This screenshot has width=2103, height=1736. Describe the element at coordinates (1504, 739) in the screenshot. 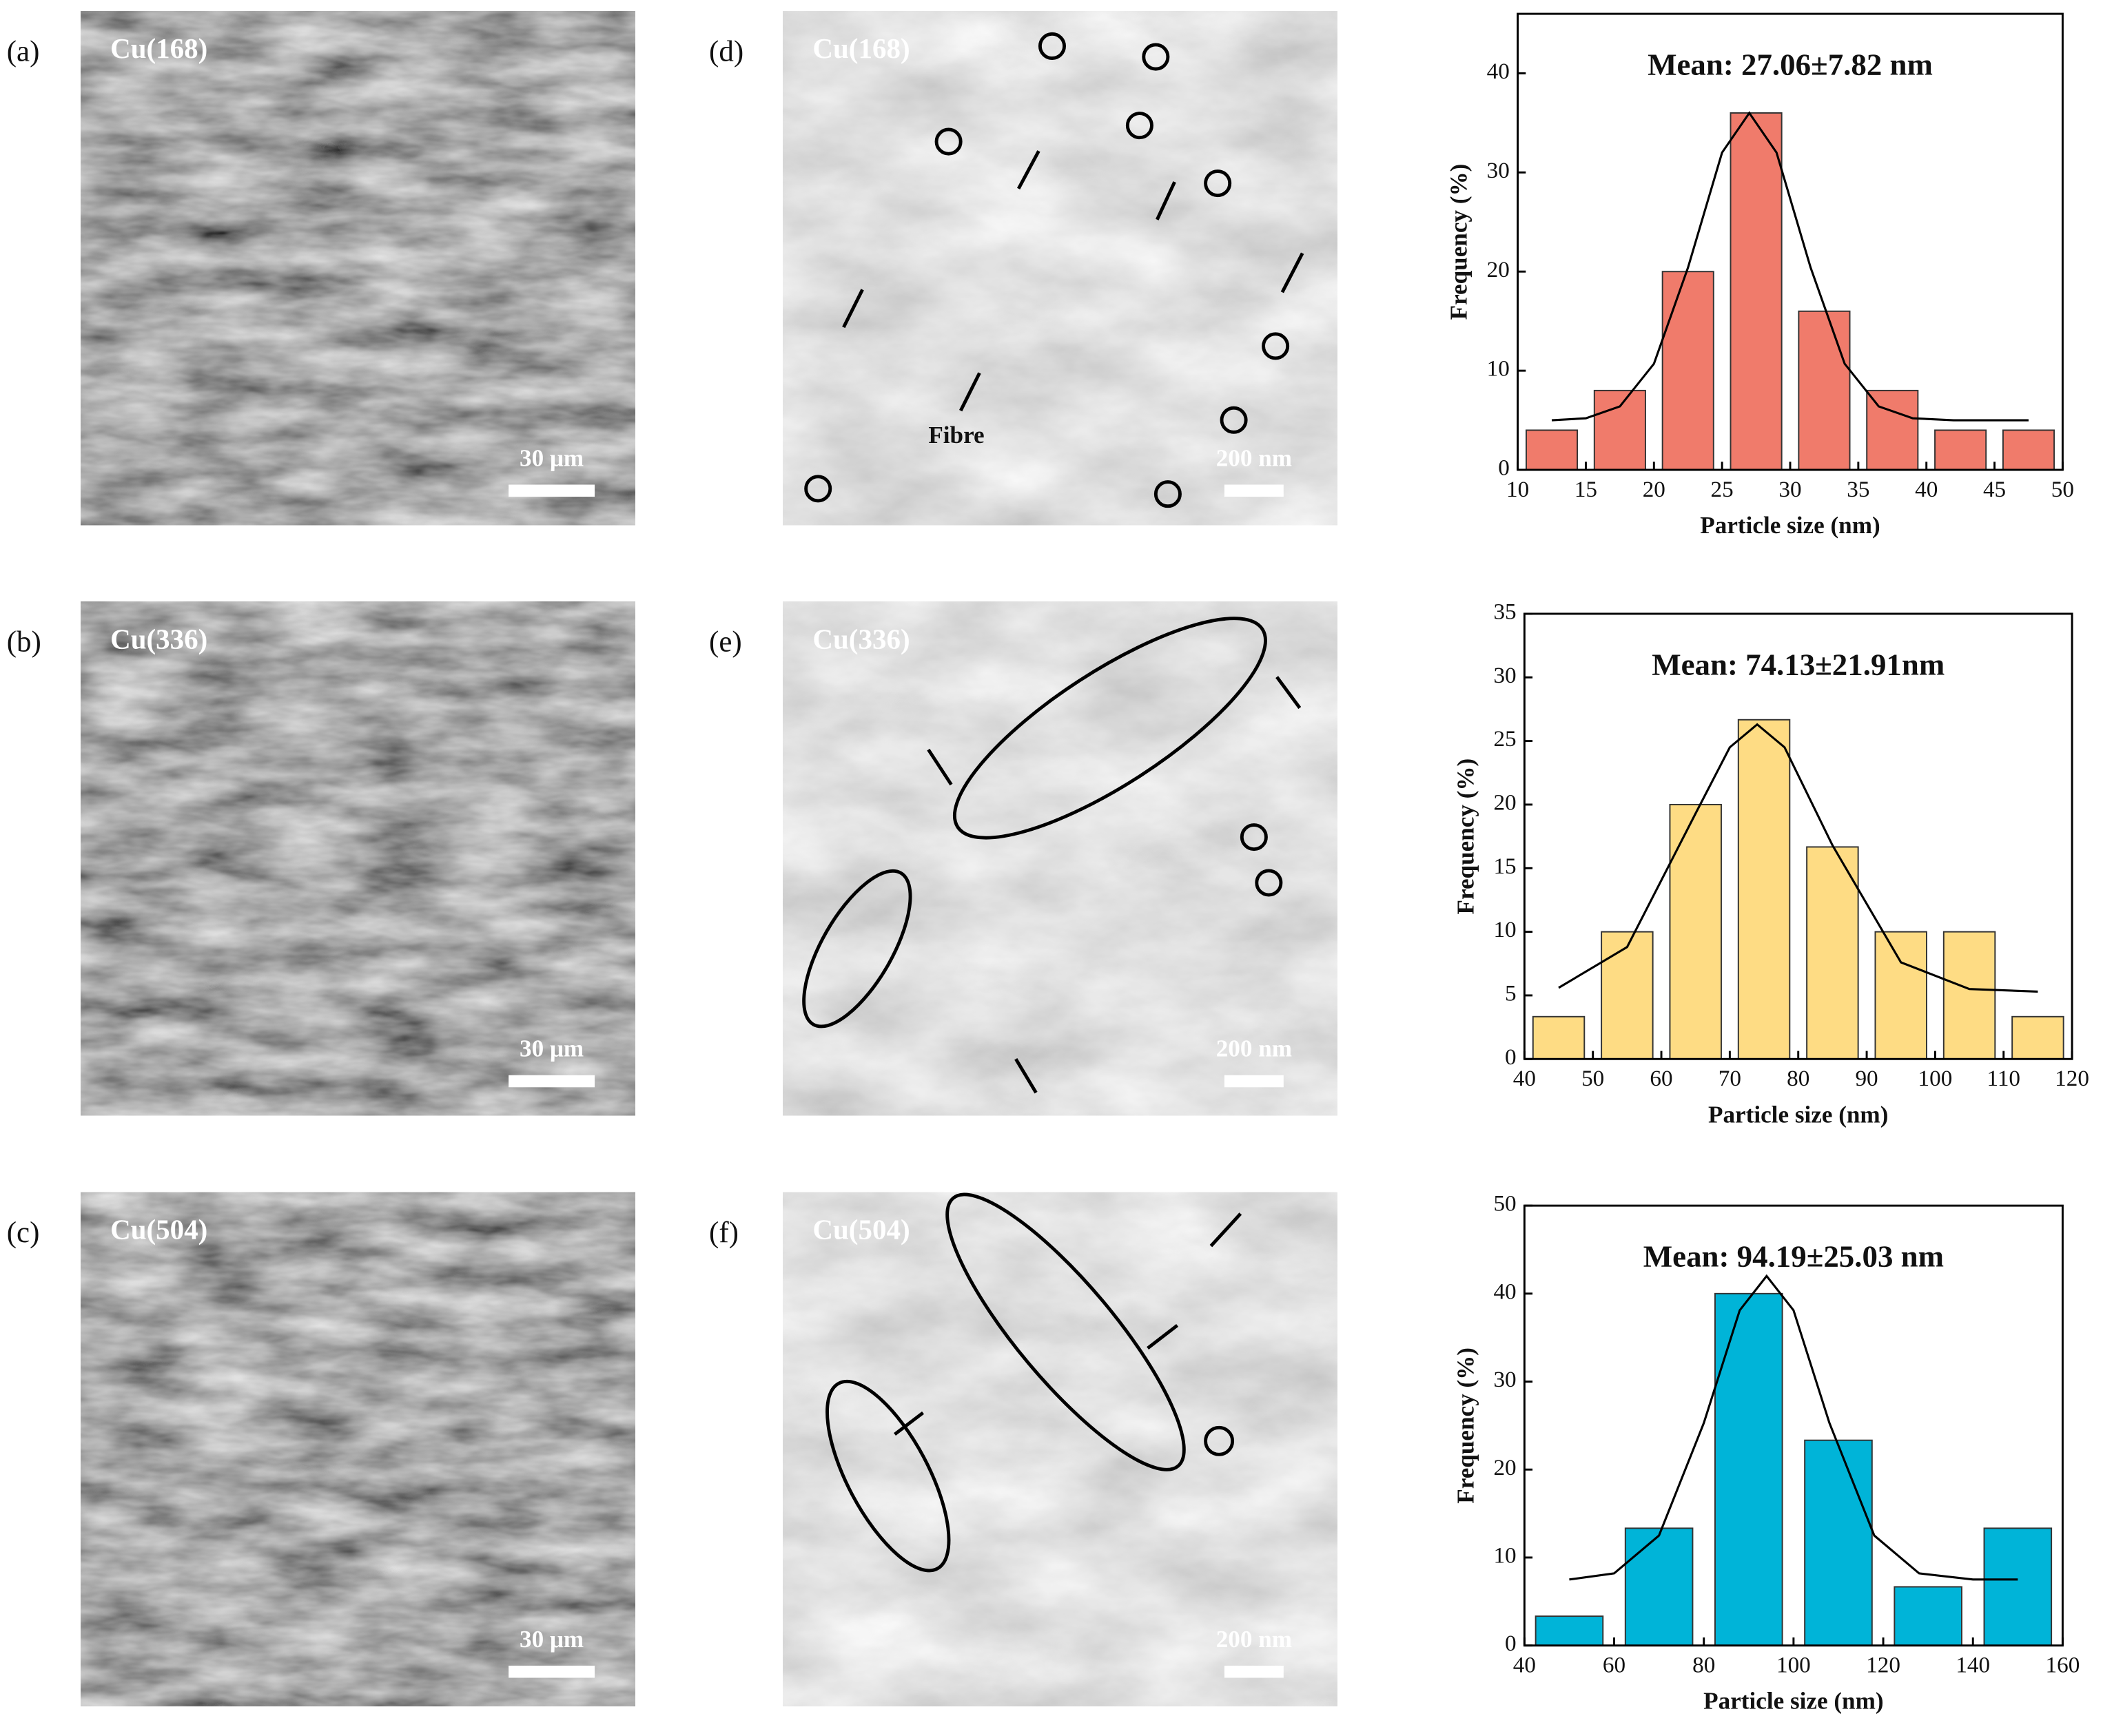

I see `y-tick-label: 25` at that location.